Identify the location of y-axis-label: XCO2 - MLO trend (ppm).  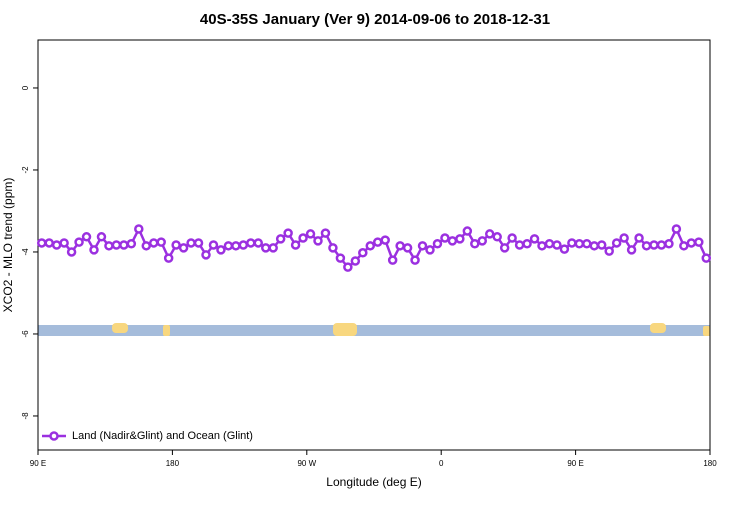
(8, 245).